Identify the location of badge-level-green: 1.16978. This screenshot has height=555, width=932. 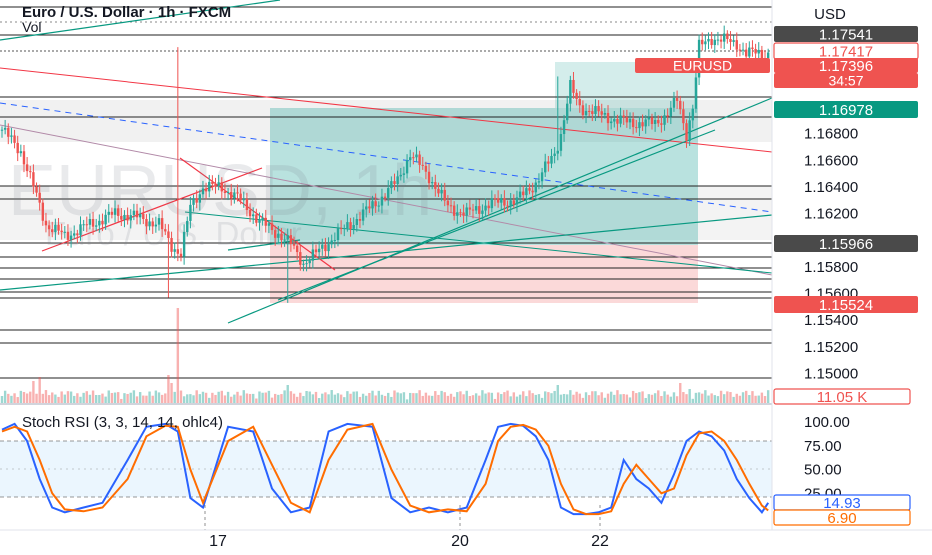
(846, 110).